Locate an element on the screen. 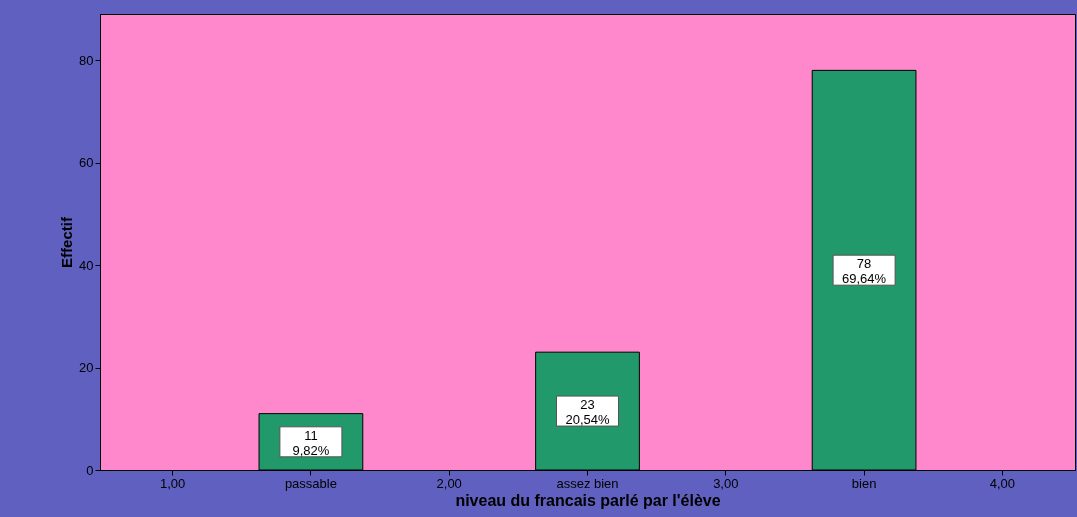 This screenshot has width=1077, height=517. x-tick-label: assez bien is located at coordinates (587, 483).